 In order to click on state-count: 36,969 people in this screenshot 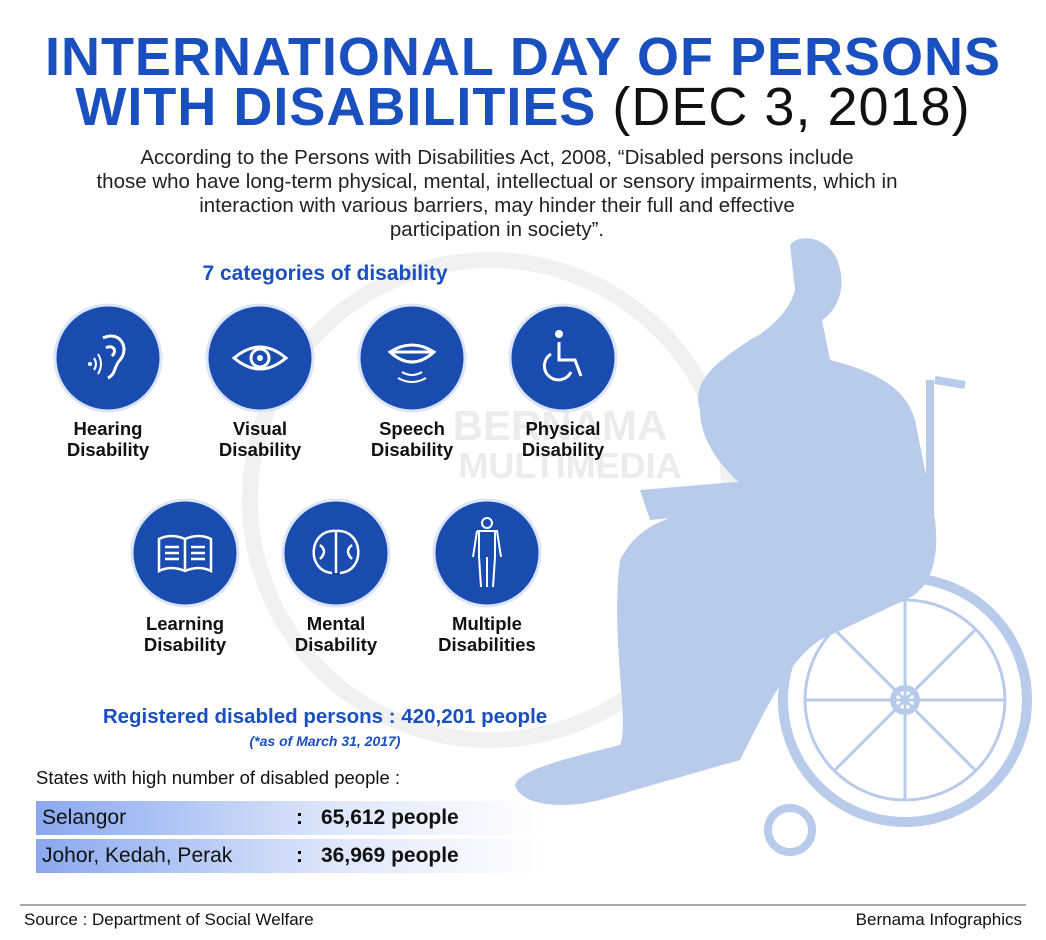, I will do `click(390, 855)`.